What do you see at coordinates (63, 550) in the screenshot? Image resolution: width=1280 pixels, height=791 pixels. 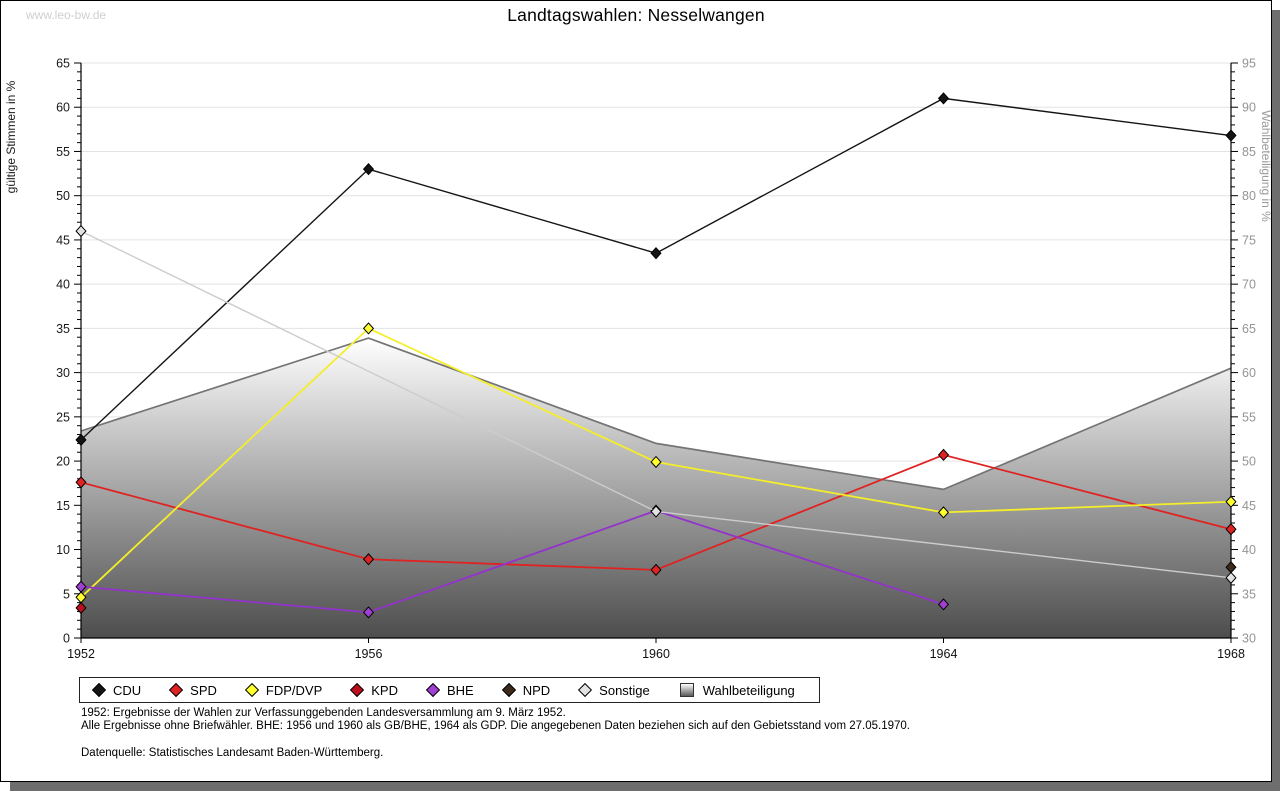 I see `svg-text: 10` at bounding box center [63, 550].